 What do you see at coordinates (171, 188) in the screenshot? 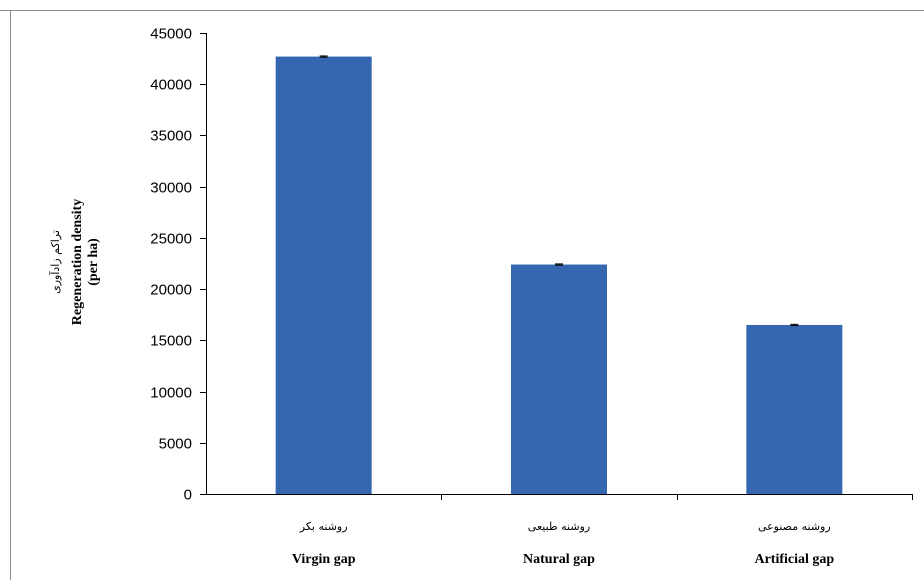
I see `y-tick-label: 30000` at bounding box center [171, 188].